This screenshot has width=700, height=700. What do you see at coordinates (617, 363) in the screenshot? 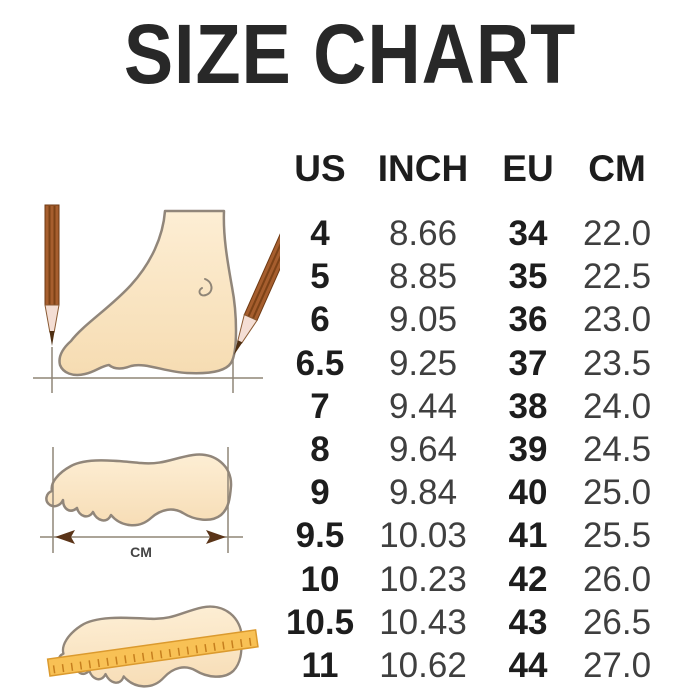
I see `cm-size: 23.5` at bounding box center [617, 363].